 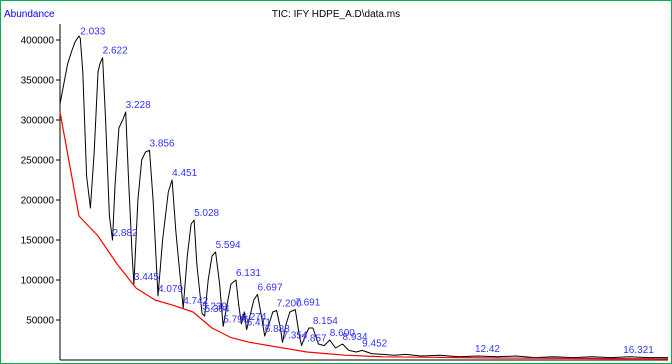 What do you see at coordinates (487, 349) in the screenshot?
I see `peak-label: 12.42` at bounding box center [487, 349].